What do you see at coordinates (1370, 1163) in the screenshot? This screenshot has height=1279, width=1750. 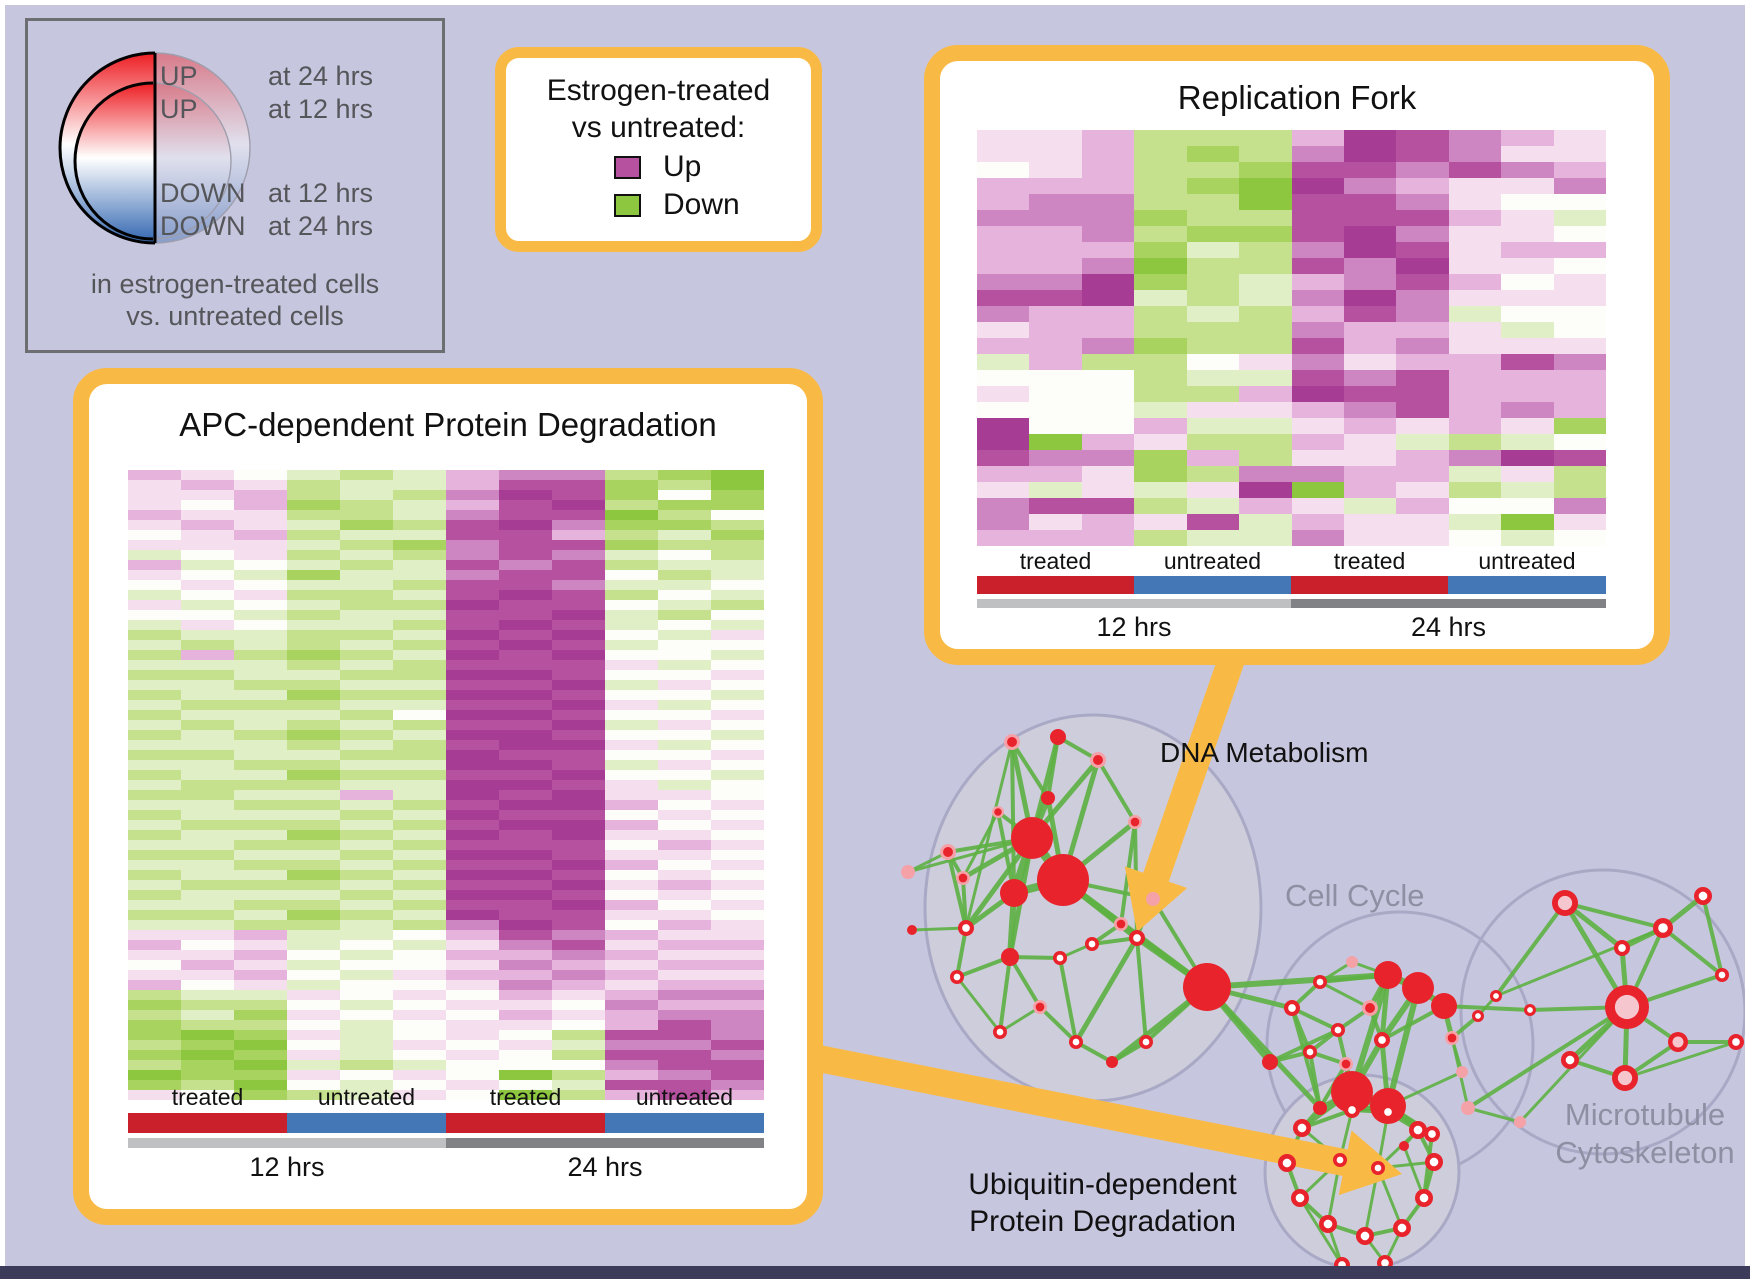 I see `arrow-apc-to-ubiquitin-head` at bounding box center [1370, 1163].